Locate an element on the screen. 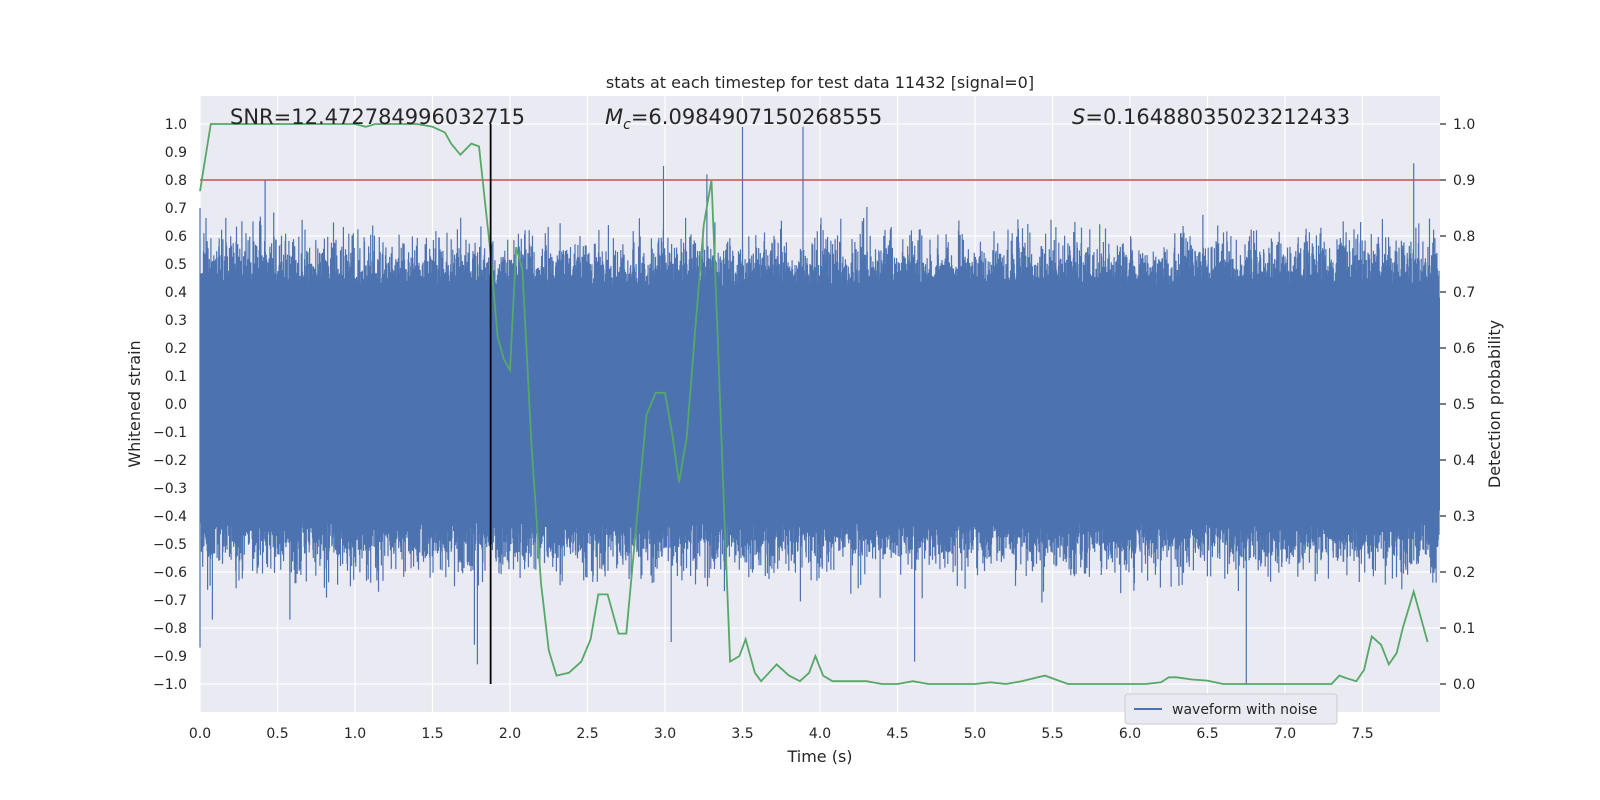  legend-label: waveform with noise is located at coordinates (1244, 710).